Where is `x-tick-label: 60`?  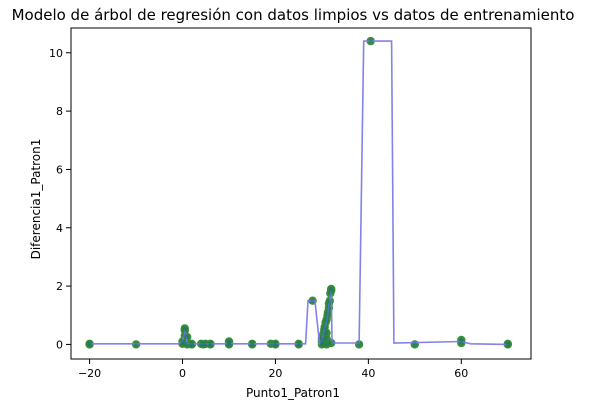
x-tick-label: 60 is located at coordinates (461, 373).